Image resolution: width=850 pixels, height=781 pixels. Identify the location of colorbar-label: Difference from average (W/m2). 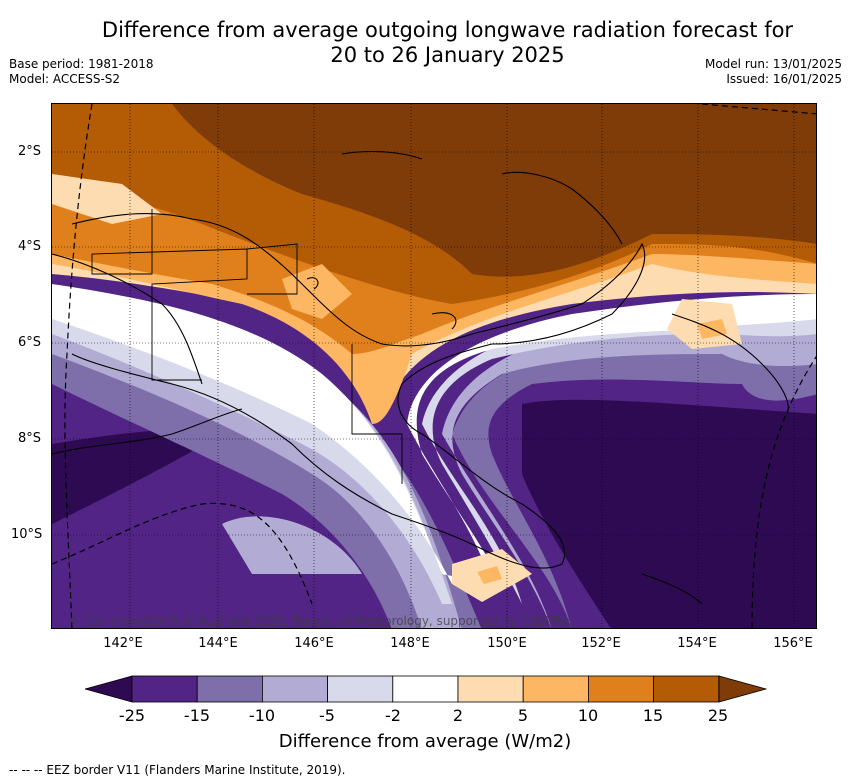
(425, 741).